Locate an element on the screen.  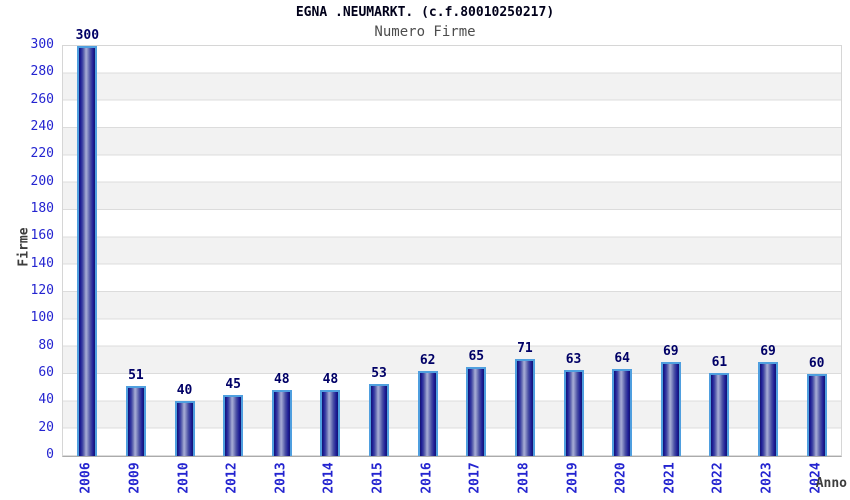
bar-slot: 71 is located at coordinates (525, 251).